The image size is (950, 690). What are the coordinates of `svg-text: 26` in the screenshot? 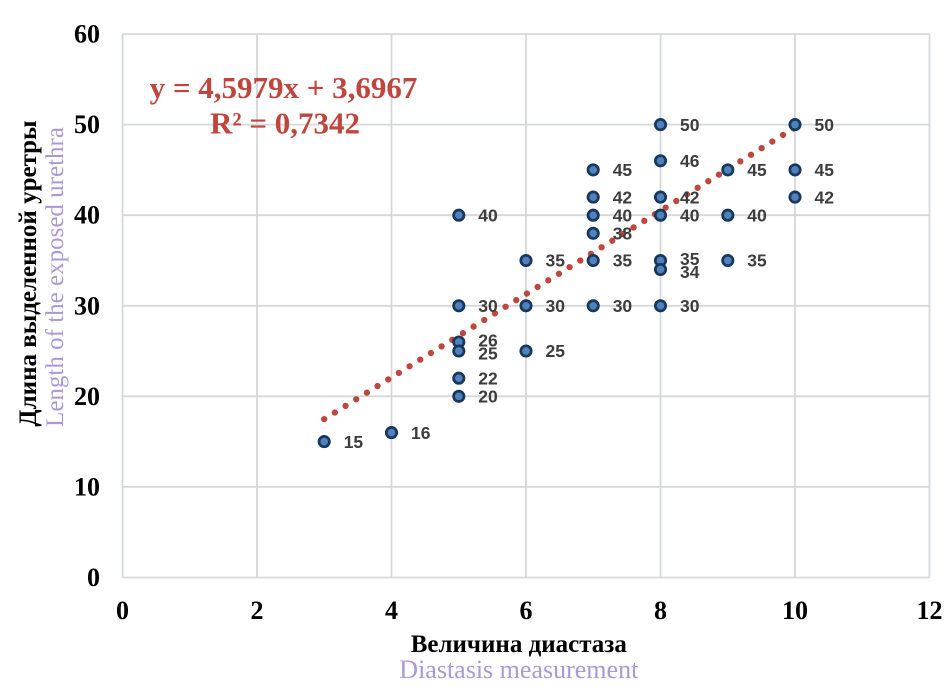 It's located at (488, 341).